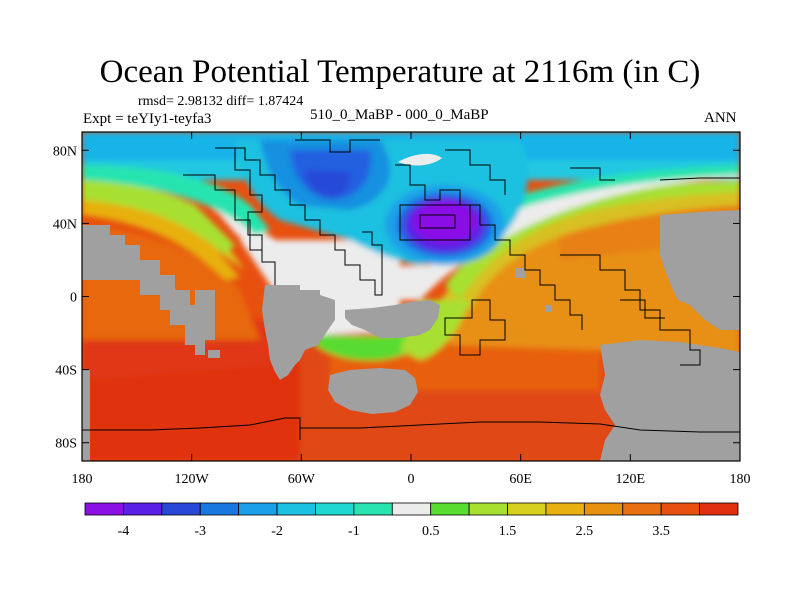  What do you see at coordinates (200, 531) in the screenshot?
I see `colorbar-label: -3` at bounding box center [200, 531].